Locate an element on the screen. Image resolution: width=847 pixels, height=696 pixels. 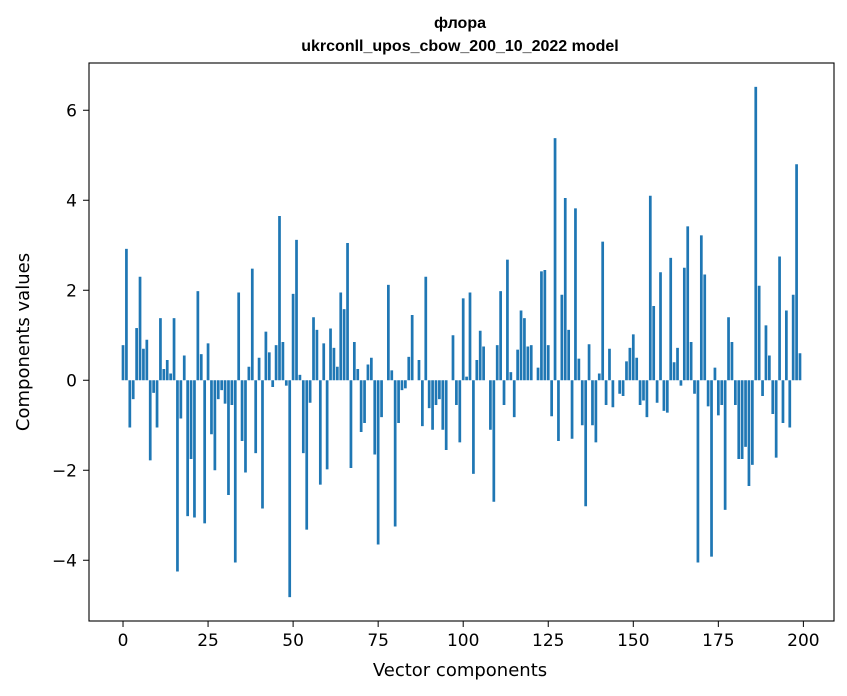
x-tick-label: 0 is located at coordinates (123, 641).